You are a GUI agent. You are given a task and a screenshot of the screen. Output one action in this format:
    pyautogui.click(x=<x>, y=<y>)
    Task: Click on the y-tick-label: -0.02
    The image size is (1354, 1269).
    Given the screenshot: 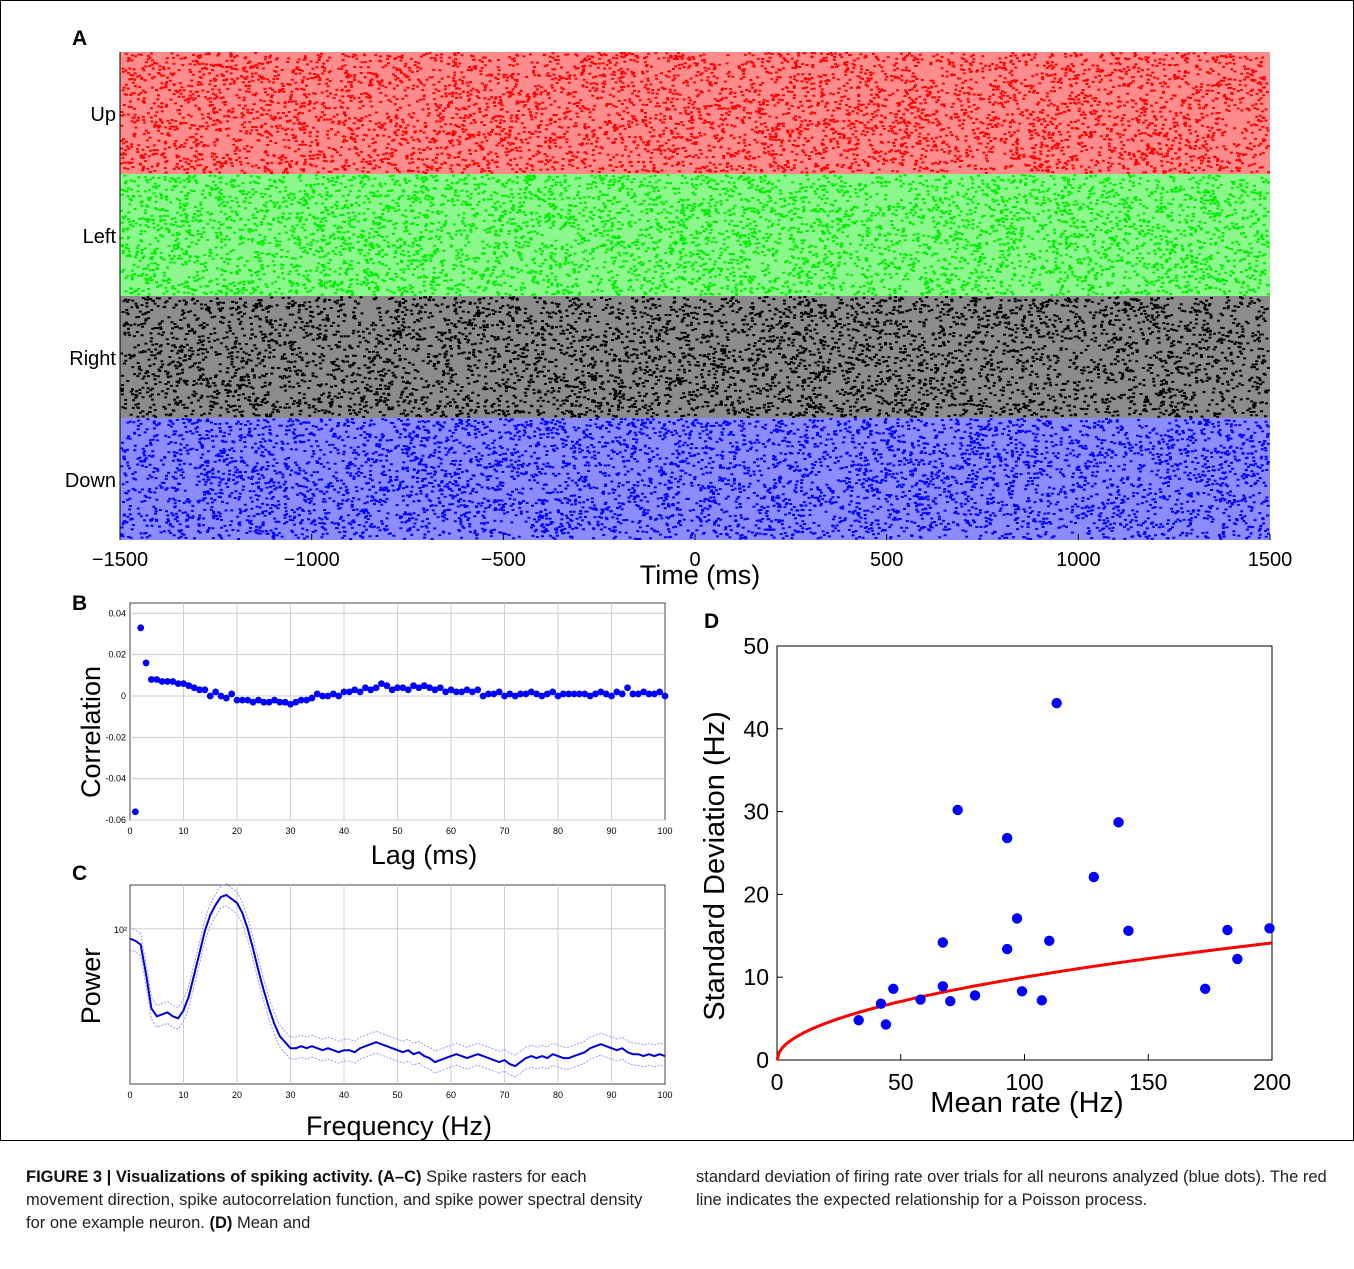 What is the action you would take?
    pyautogui.click(x=115, y=737)
    